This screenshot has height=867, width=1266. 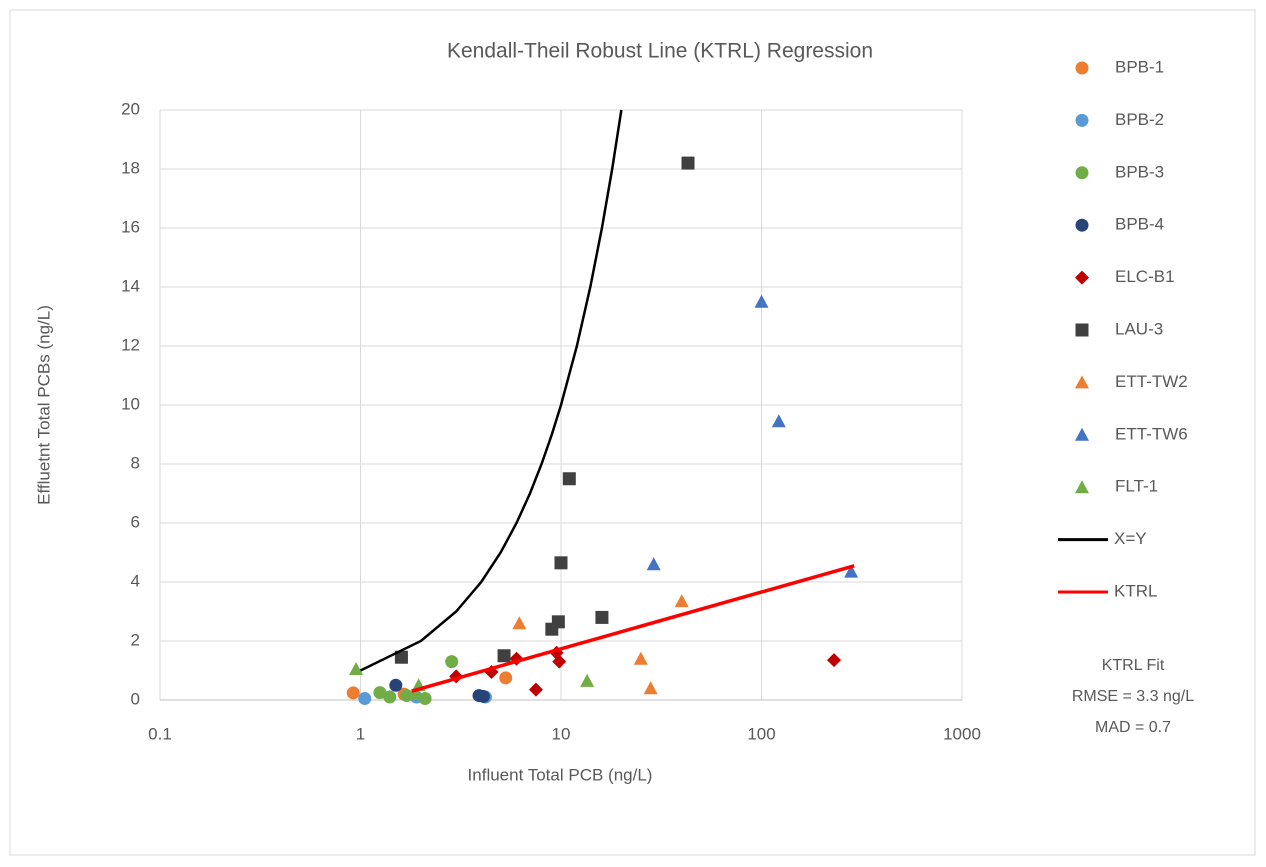 What do you see at coordinates (135, 639) in the screenshot?
I see `y-tick-label: 2` at bounding box center [135, 639].